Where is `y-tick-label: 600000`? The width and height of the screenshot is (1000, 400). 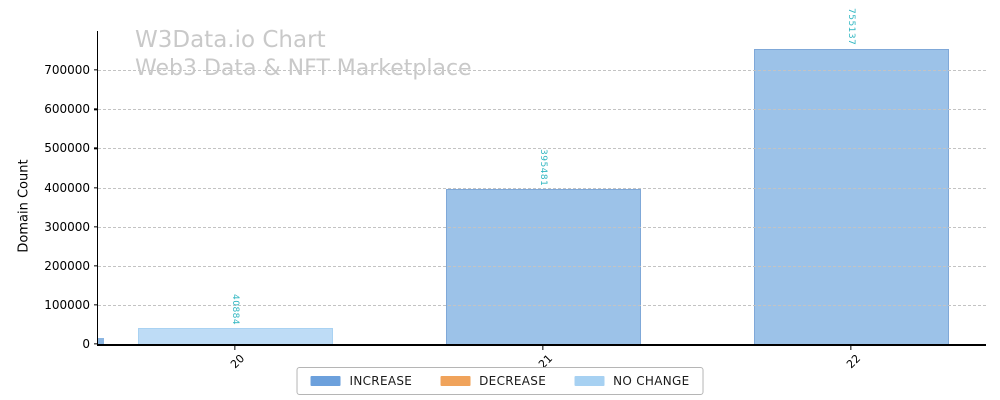 y-tick-label: 600000 is located at coordinates (67, 109).